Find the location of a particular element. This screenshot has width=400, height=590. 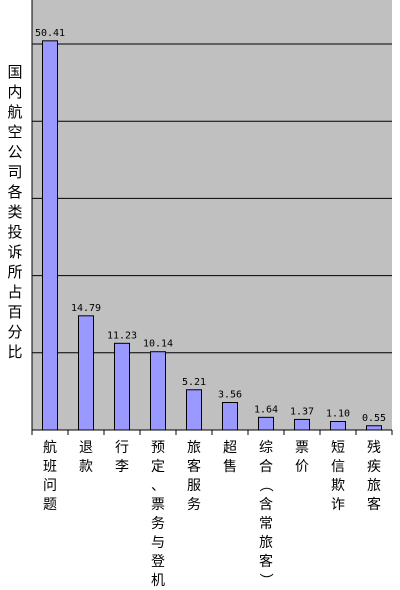

svg-text: 含 is located at coordinates (266, 505).